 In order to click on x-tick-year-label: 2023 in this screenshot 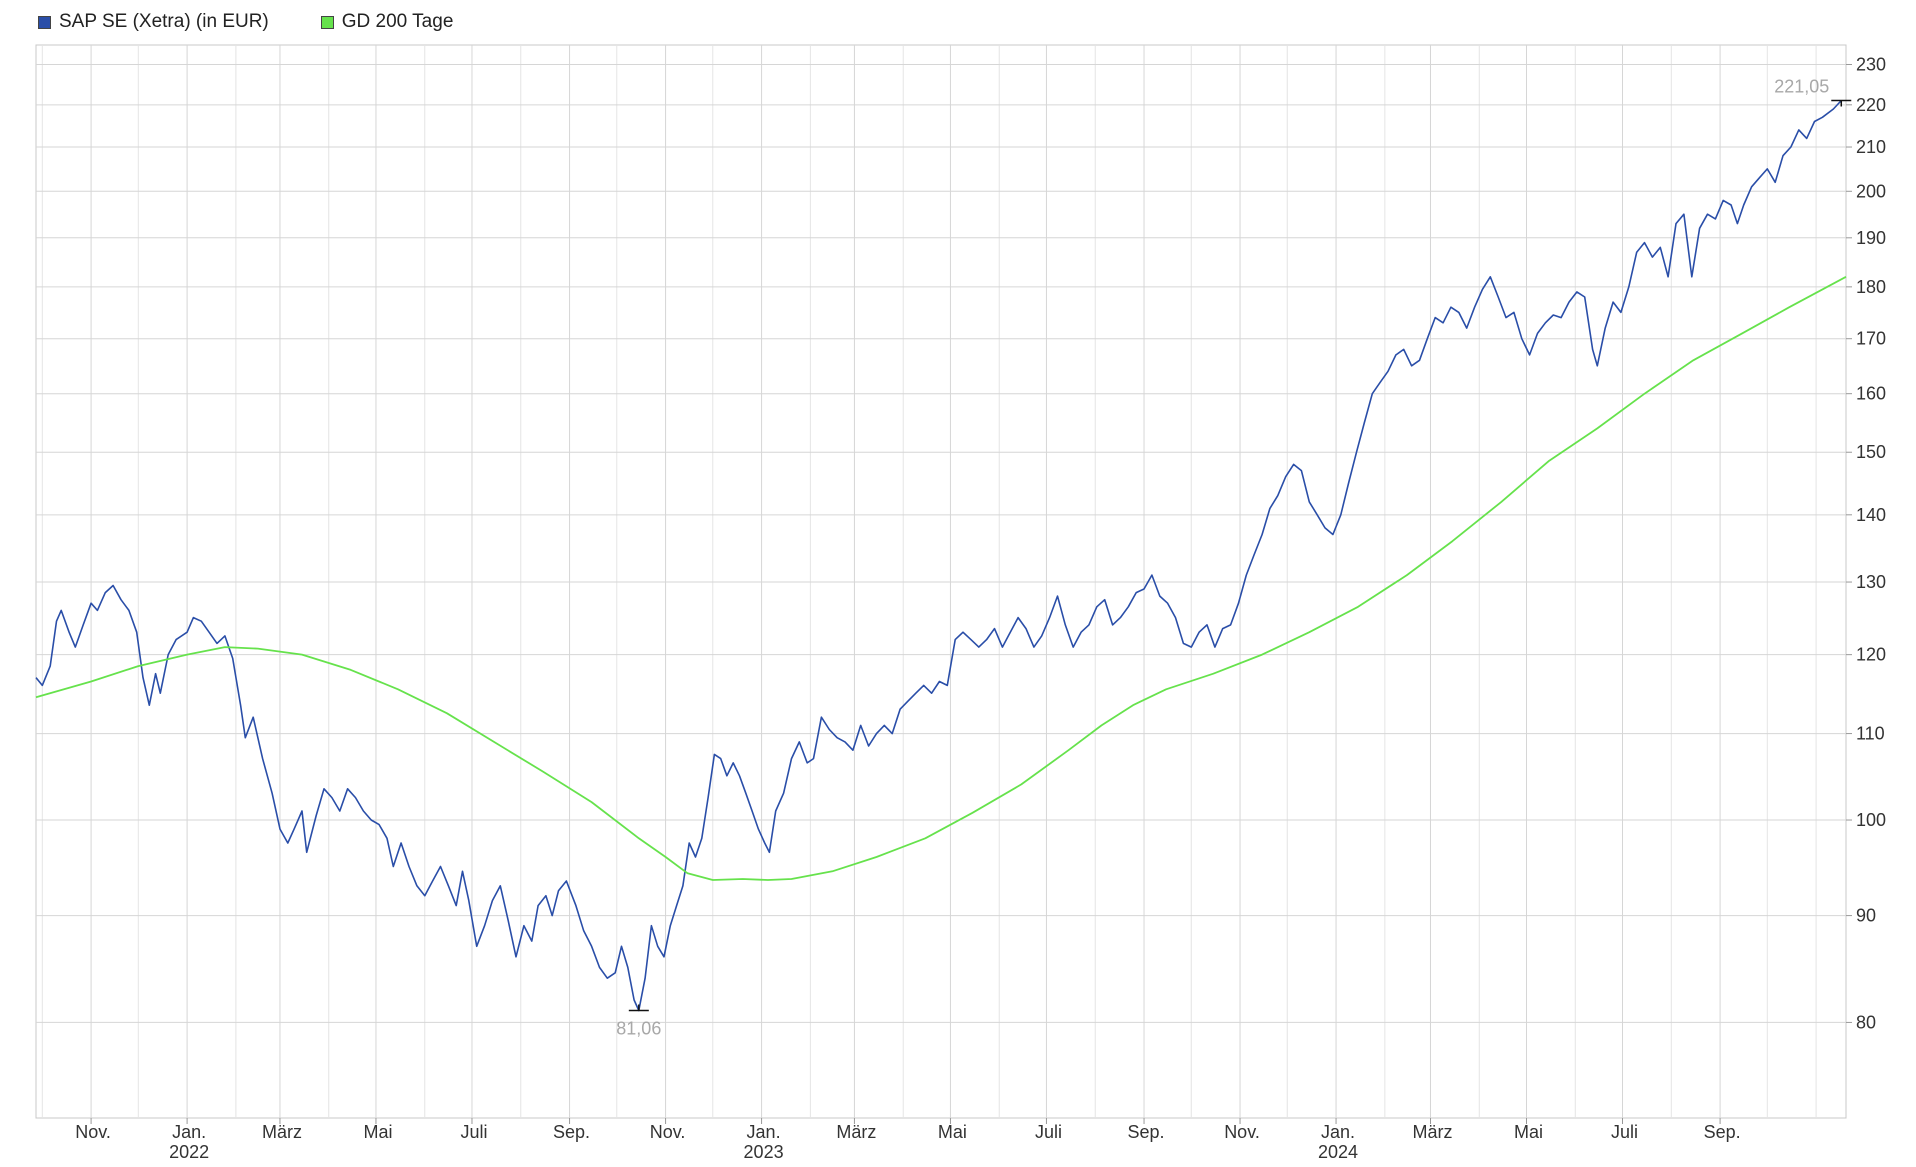, I will do `click(764, 1152)`.